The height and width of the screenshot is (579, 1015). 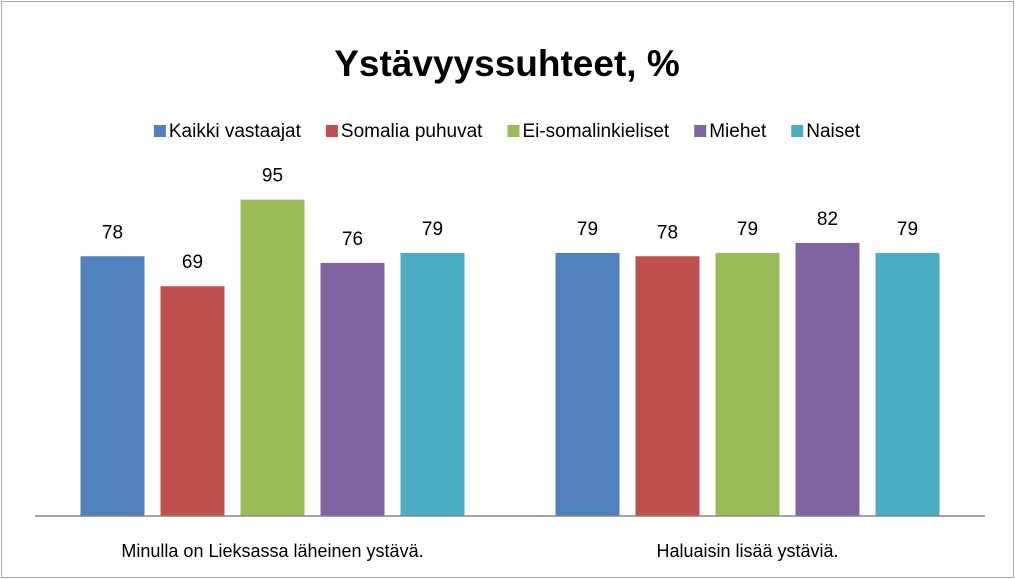 I want to click on legend-label: Ei-somalinkieliset, so click(x=595, y=131).